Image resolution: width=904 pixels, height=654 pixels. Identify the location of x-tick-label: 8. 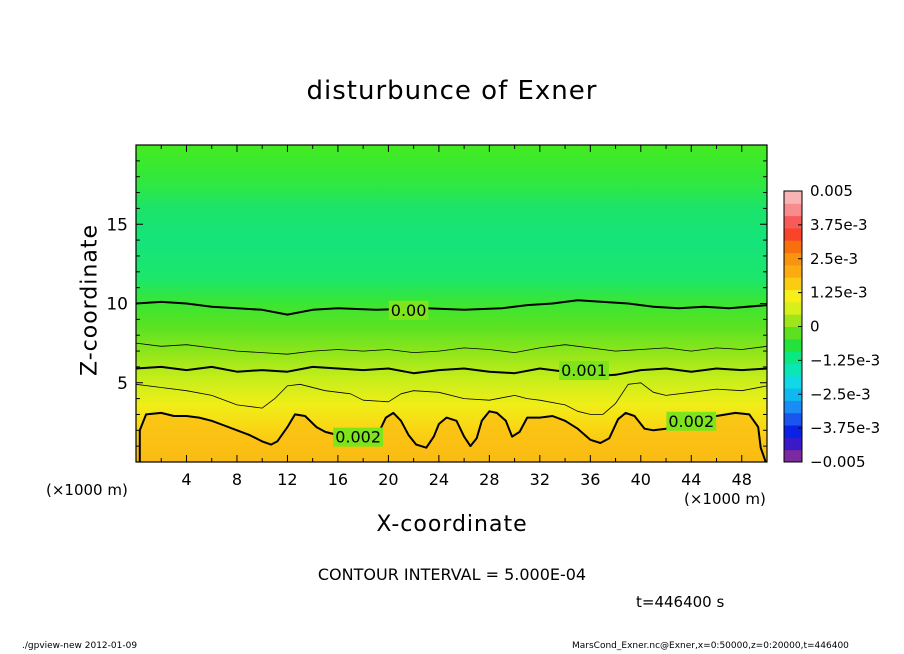
(237, 479).